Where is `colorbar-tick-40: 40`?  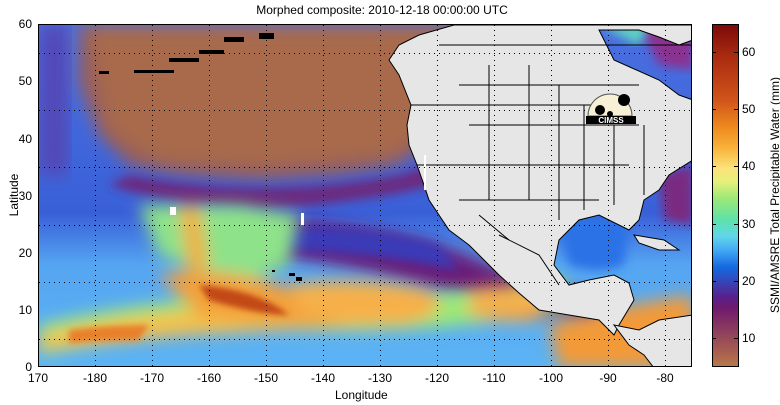
colorbar-tick-40: 40 is located at coordinates (749, 166).